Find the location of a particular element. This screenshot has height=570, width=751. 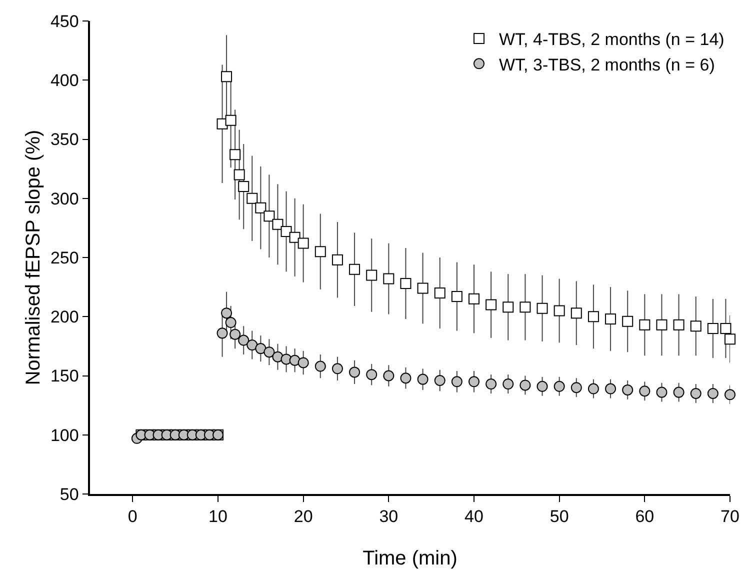

legend-label: WT, 3-TBS, 2 months (n = 6) is located at coordinates (607, 64).